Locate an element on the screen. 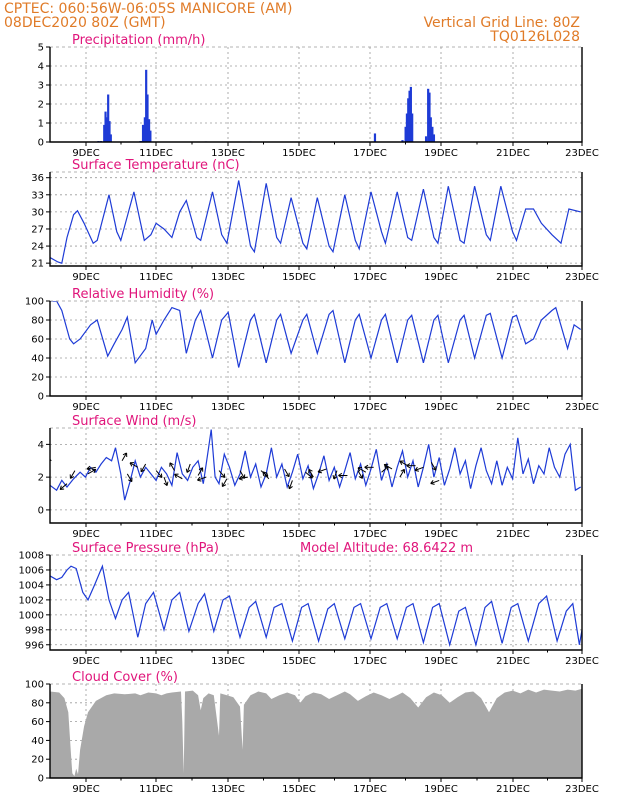  wind-ytick-label: 2 is located at coordinates (41, 478).